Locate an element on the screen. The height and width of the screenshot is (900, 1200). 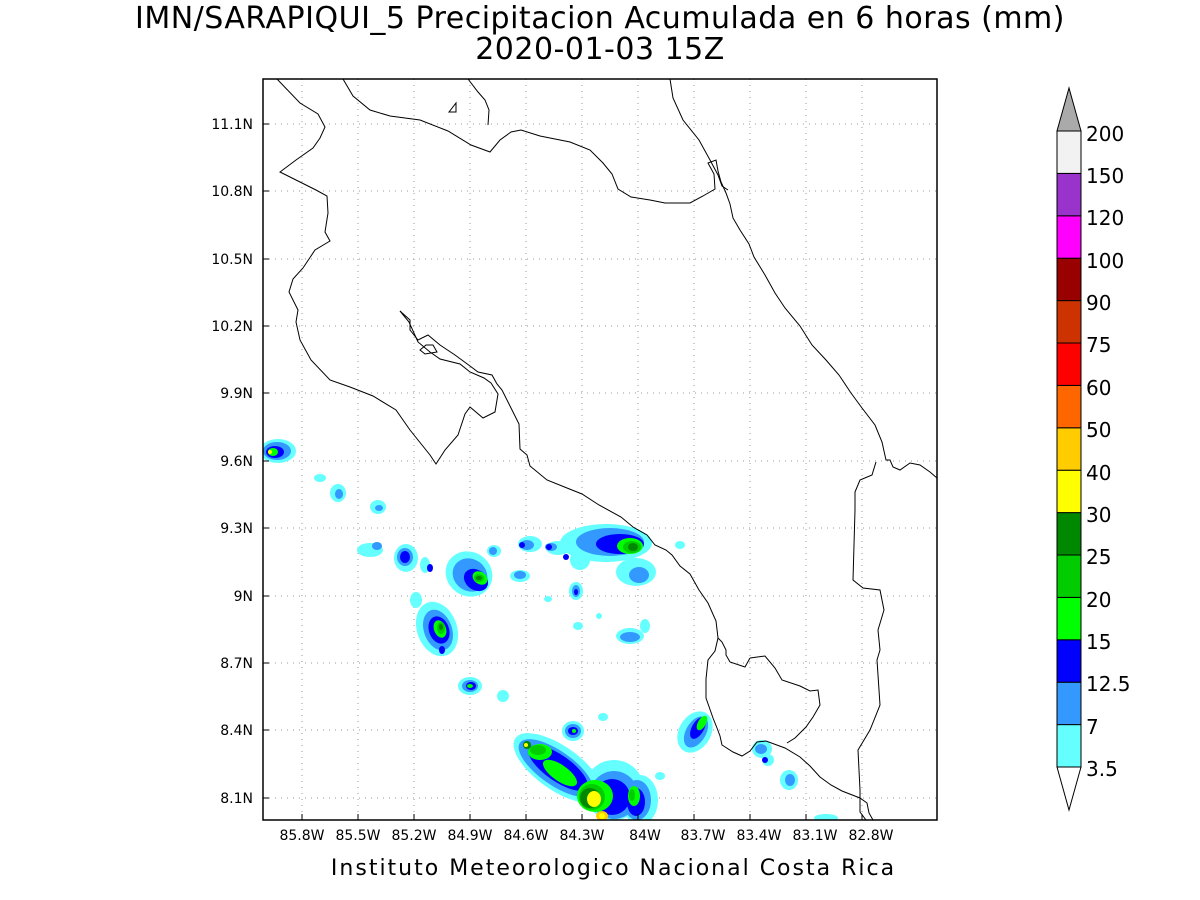
lon-label: 83.4W is located at coordinates (758, 836).